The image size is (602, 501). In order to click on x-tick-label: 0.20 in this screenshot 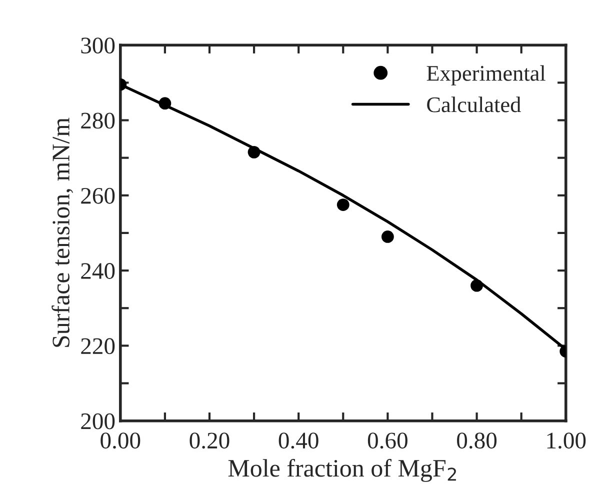, I will do `click(210, 440)`.